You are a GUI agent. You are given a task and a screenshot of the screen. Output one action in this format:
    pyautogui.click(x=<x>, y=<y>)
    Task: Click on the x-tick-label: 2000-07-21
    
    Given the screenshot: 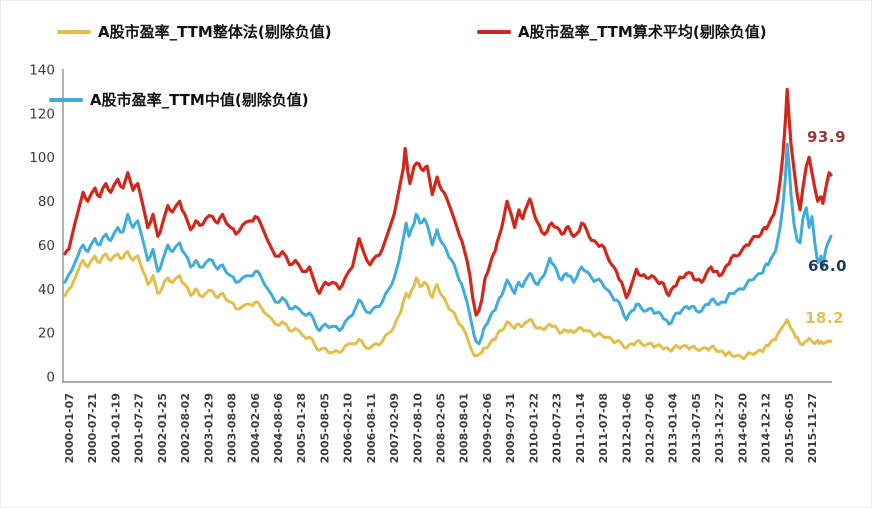 What is the action you would take?
    pyautogui.click(x=92, y=428)
    